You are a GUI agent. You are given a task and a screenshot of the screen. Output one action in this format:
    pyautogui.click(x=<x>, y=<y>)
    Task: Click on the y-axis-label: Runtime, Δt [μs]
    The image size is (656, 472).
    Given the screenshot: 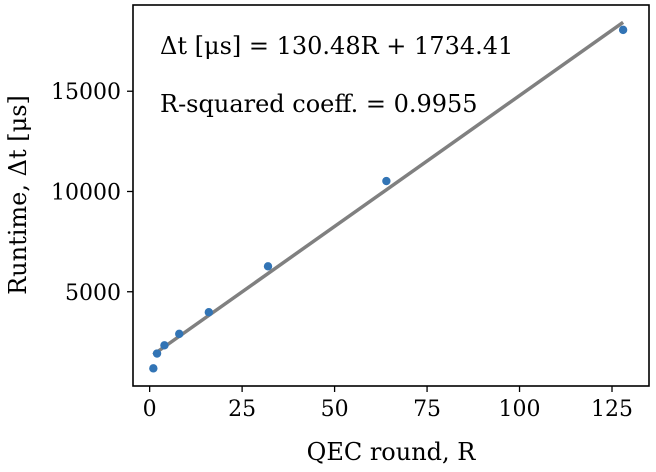 What is the action you would take?
    pyautogui.click(x=18, y=195)
    